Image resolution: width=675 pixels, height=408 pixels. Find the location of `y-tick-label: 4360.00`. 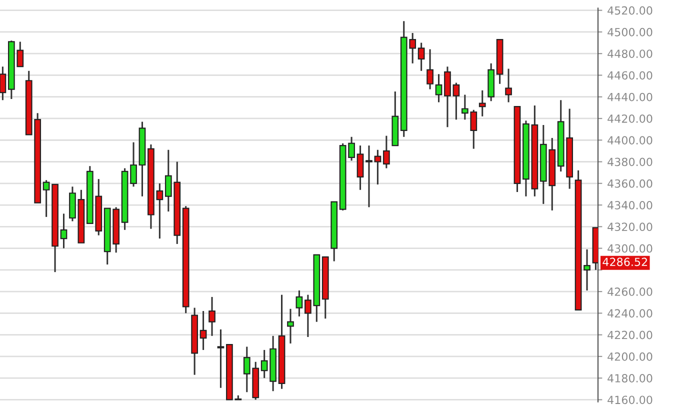

y-tick-label: 4360.00 is located at coordinates (630, 183).